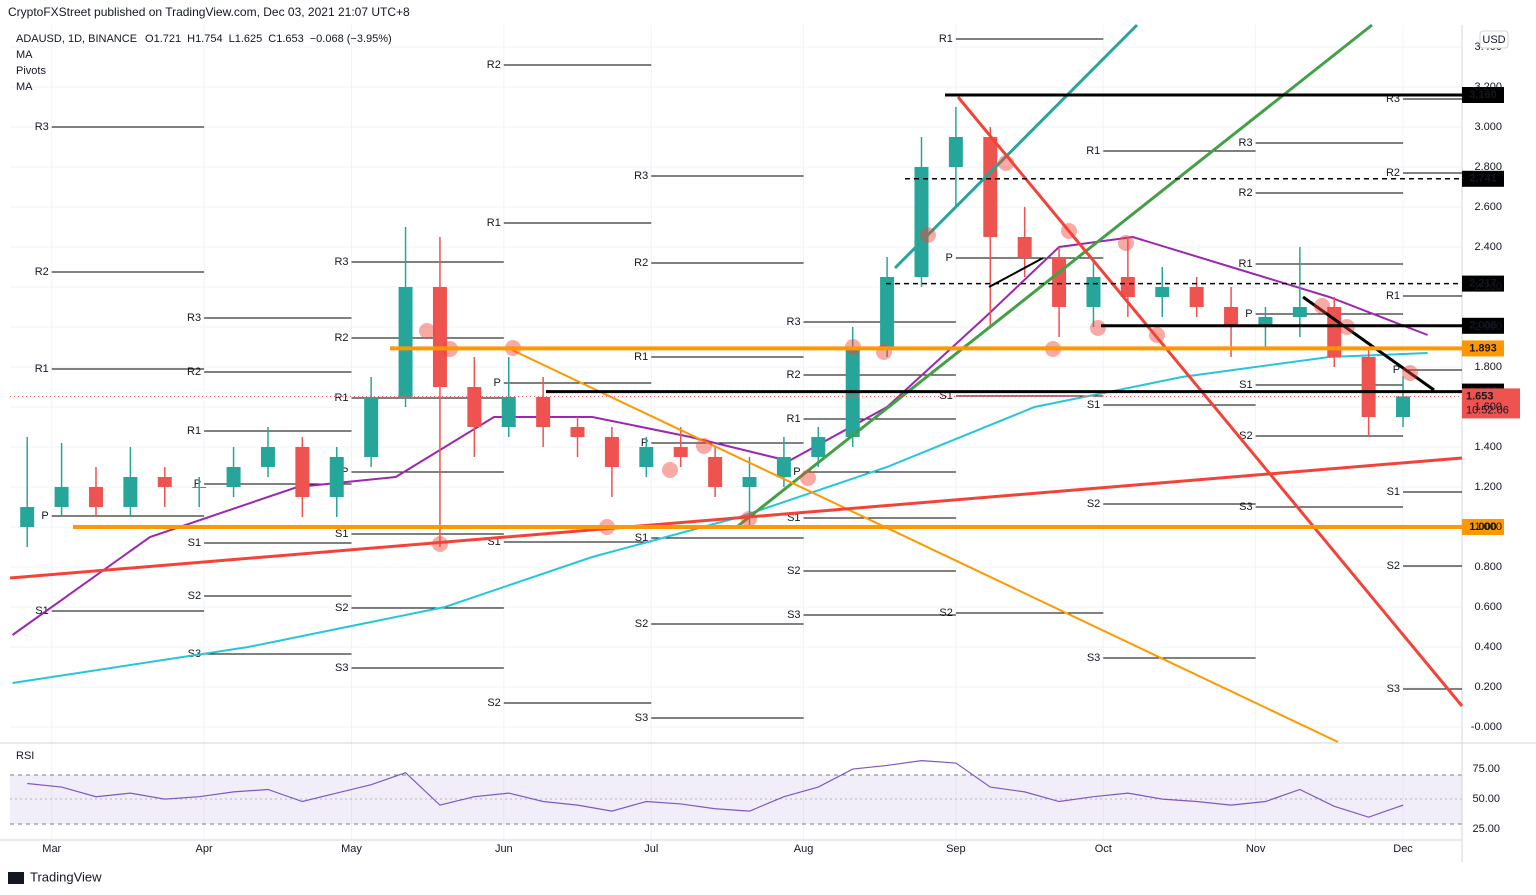 The height and width of the screenshot is (895, 1536). I want to click on x-tick-label: Mar, so click(51, 849).